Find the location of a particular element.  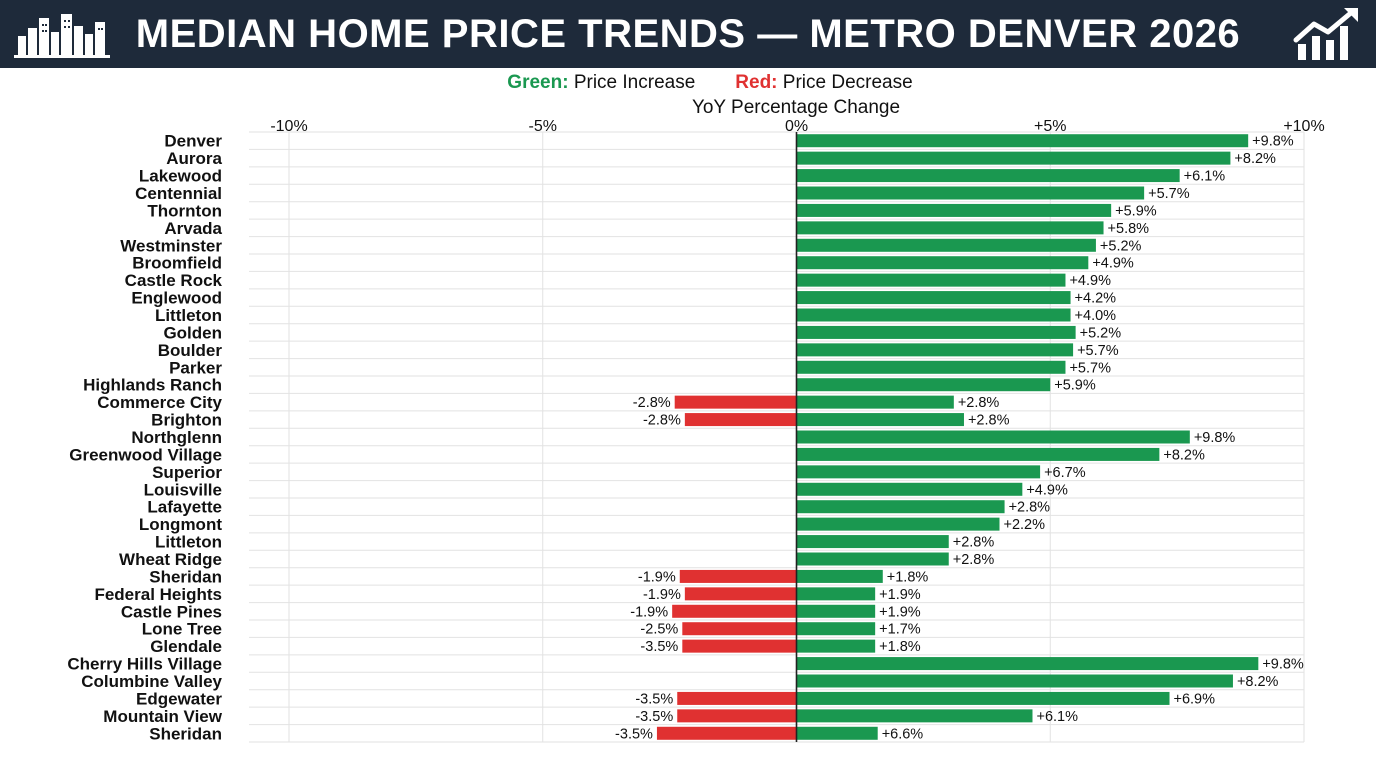

data-label: +5.8% is located at coordinates (1129, 229).